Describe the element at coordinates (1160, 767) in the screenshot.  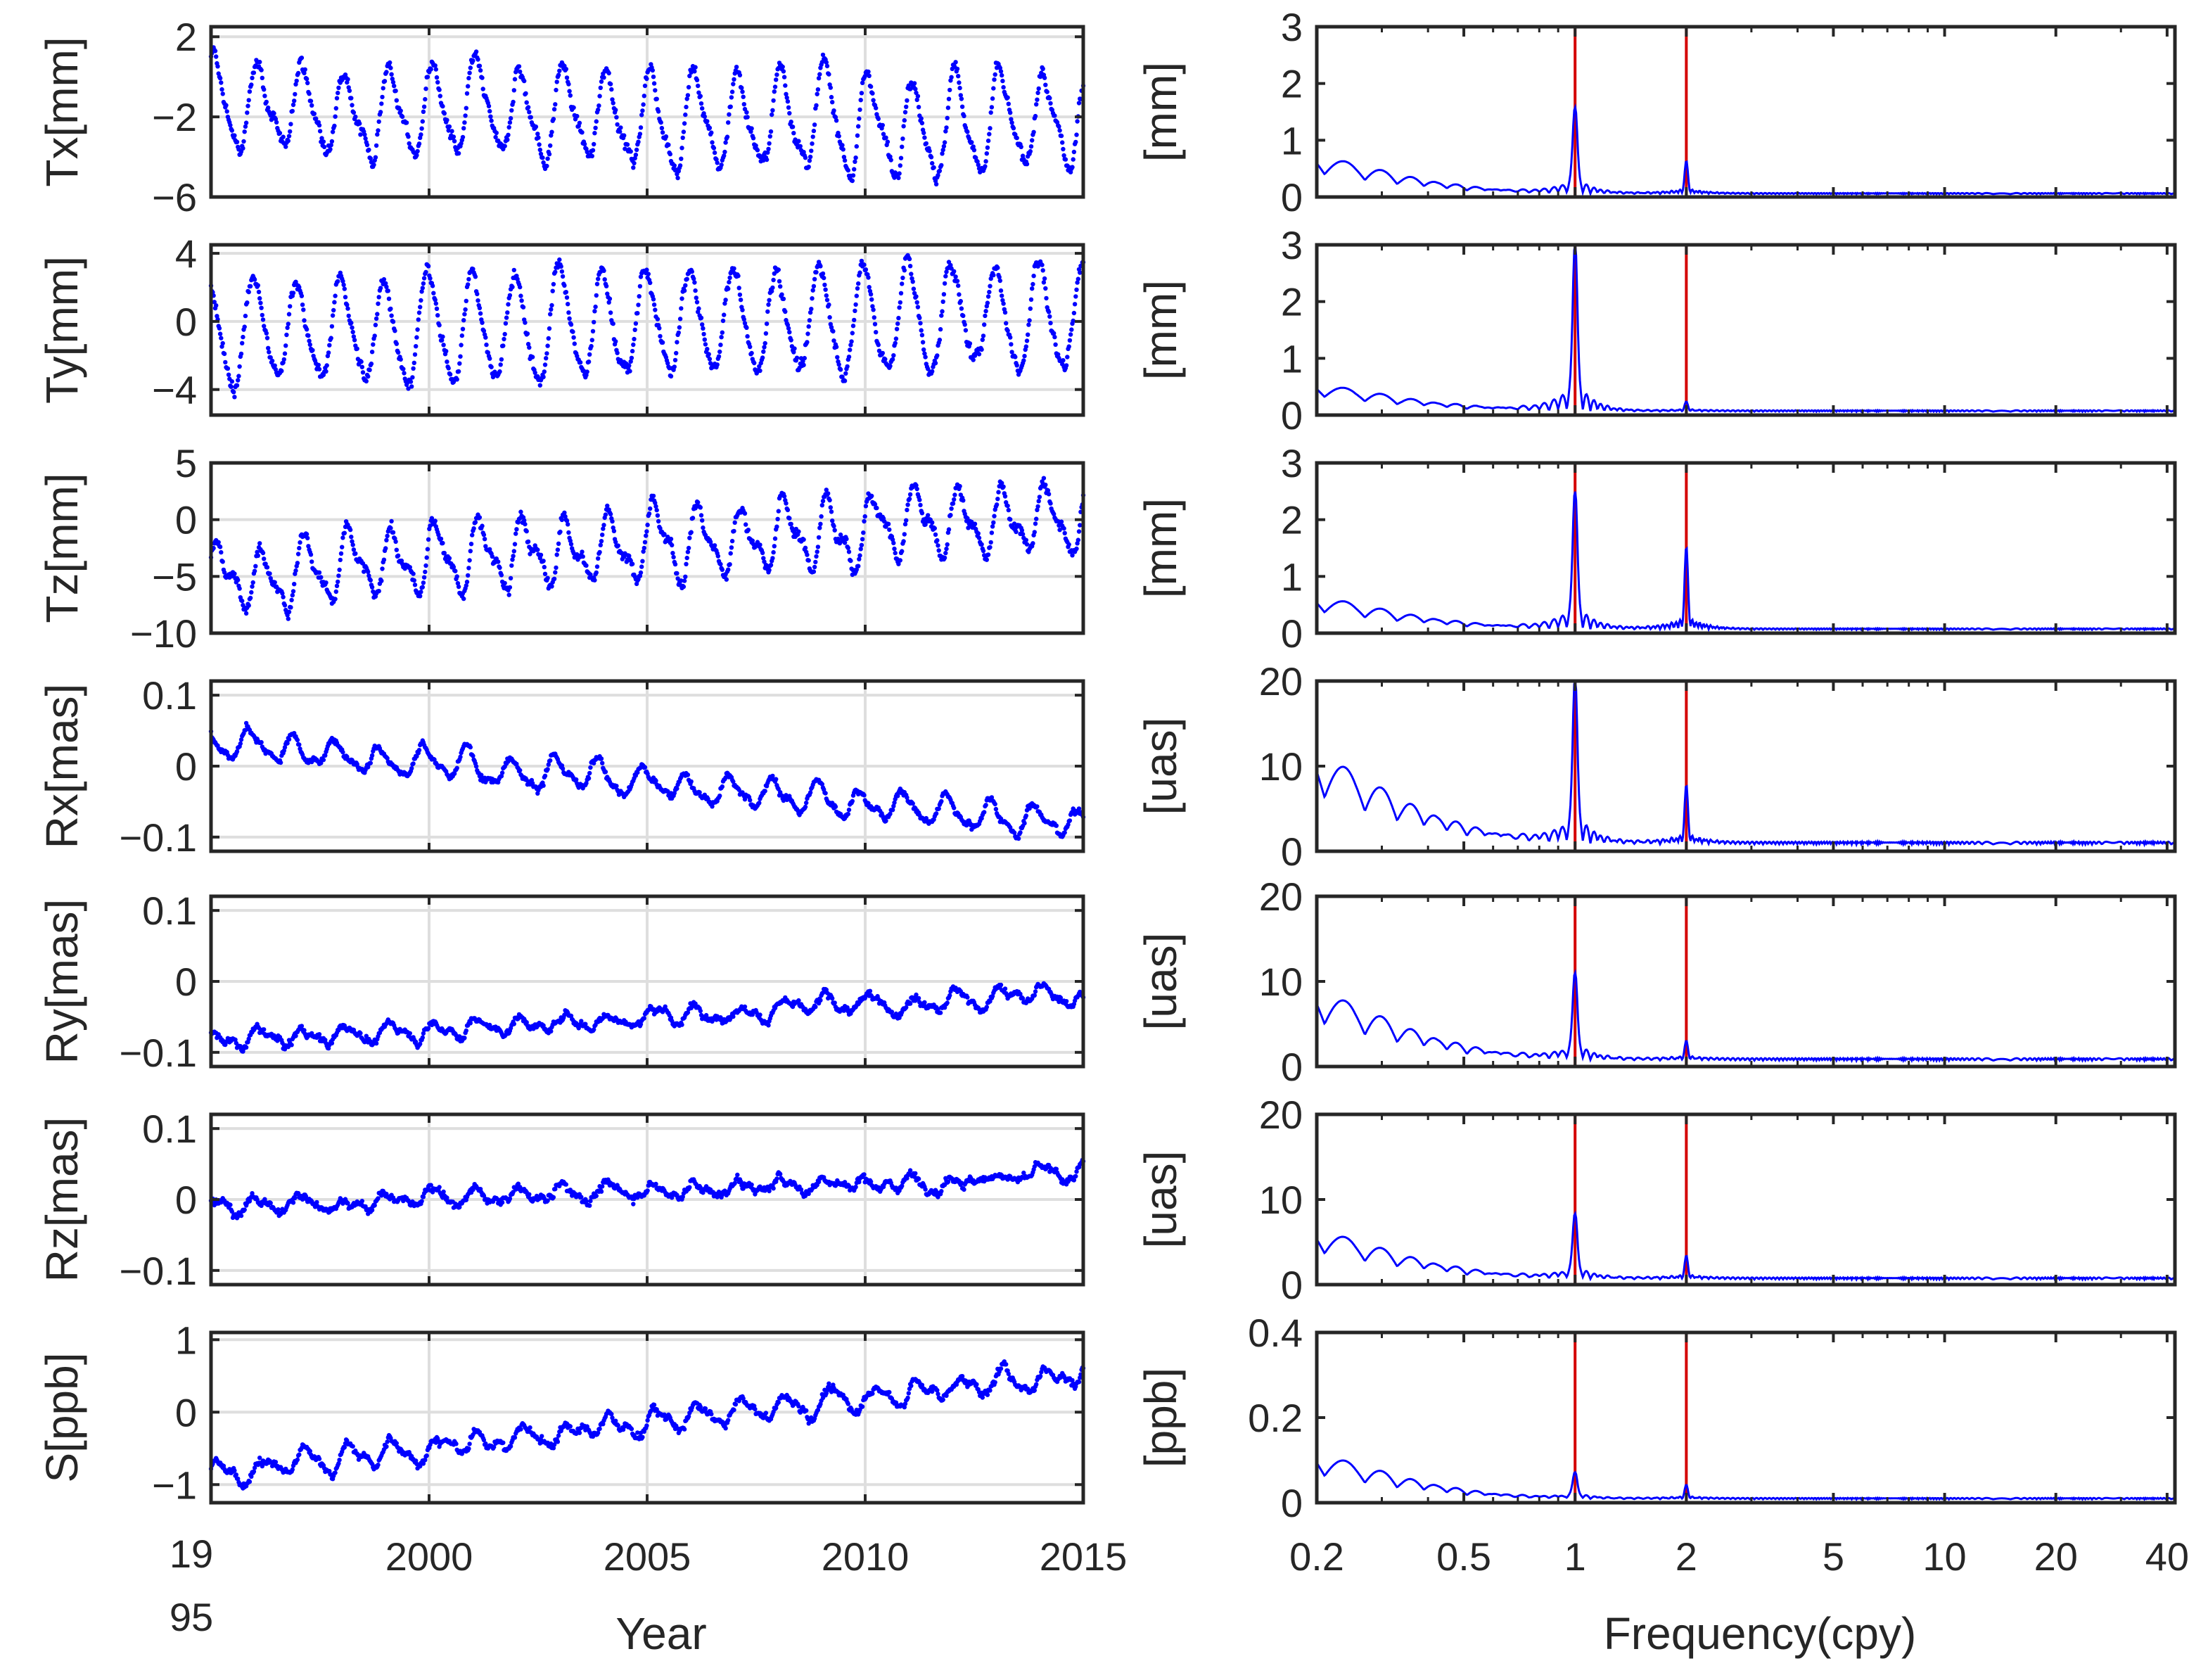
I see `y-axis-label: [uas]` at that location.